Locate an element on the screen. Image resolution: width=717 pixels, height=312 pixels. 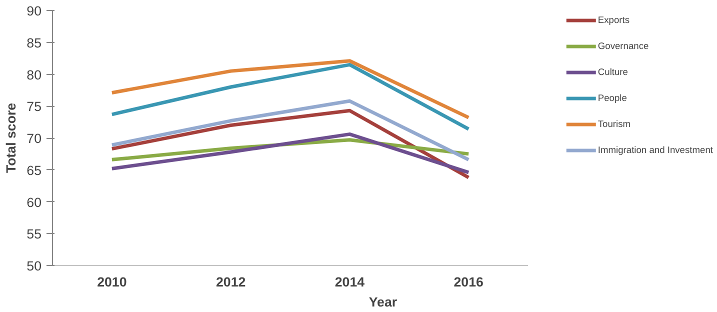
x-tick-label: 2012 is located at coordinates (231, 282).